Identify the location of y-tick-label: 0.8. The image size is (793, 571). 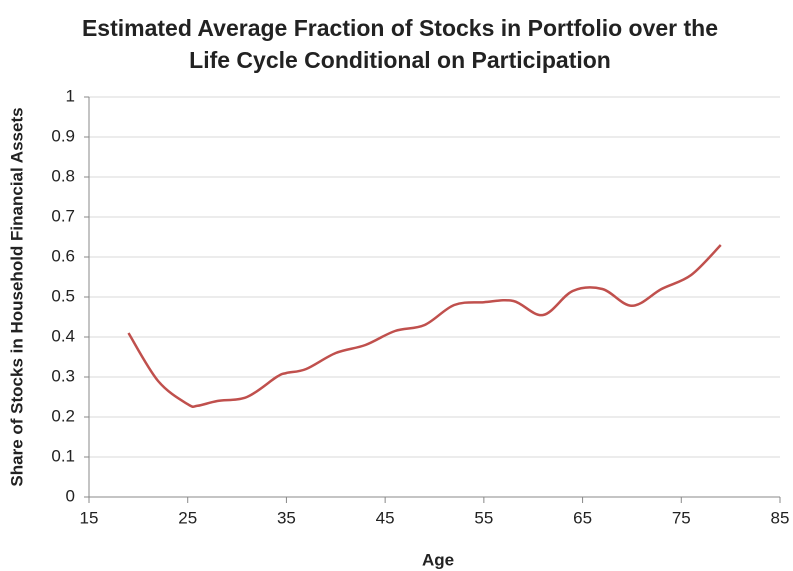
(63, 175).